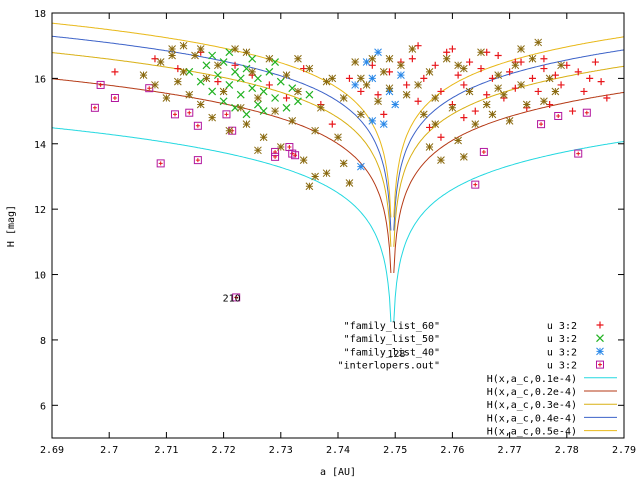 This screenshot has height=485, width=640. I want to click on legend-label: H(x,a_c,0.4e-4), so click(532, 418).